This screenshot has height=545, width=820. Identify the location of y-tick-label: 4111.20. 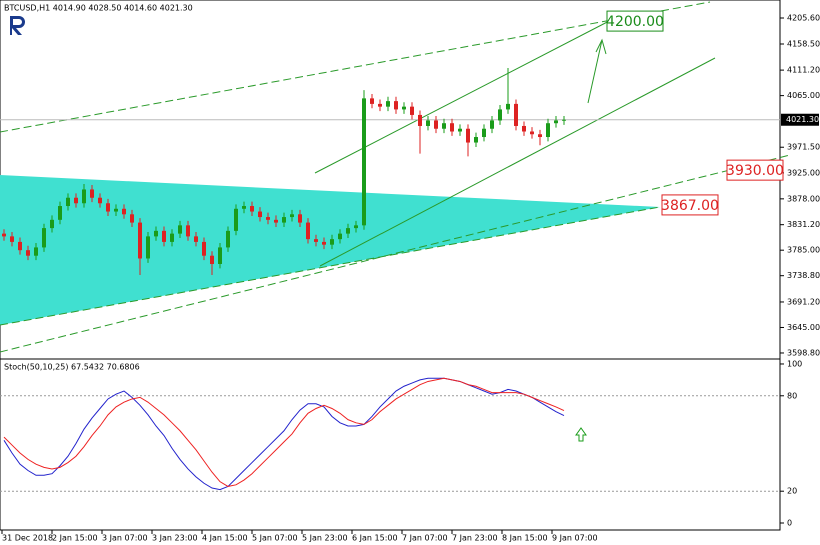
(803, 70).